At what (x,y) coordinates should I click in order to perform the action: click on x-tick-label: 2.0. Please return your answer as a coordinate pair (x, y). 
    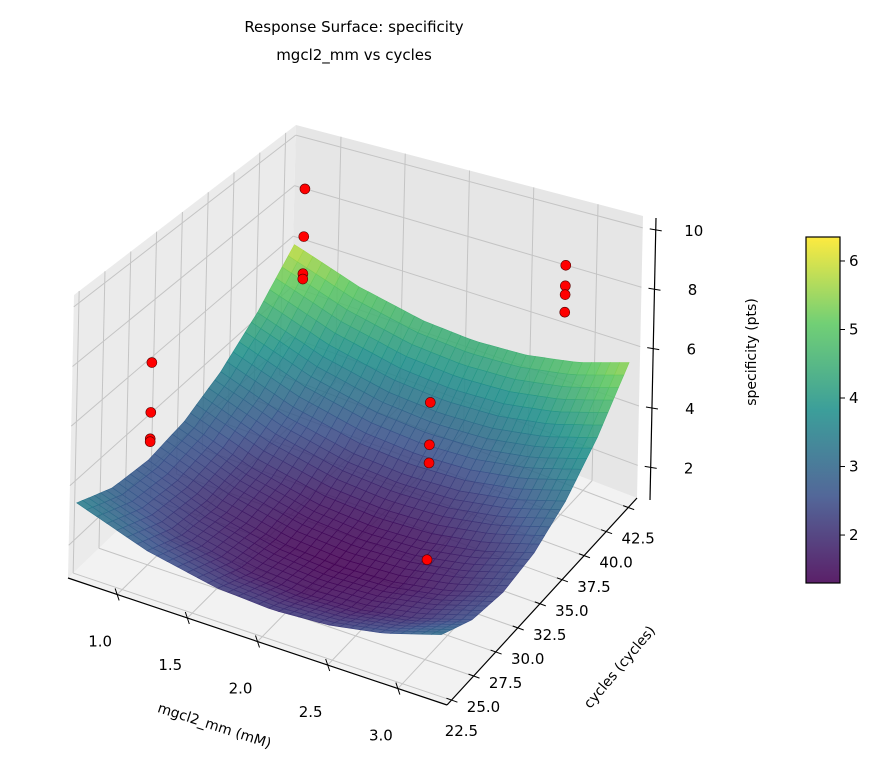
    Looking at the image, I should click on (241, 689).